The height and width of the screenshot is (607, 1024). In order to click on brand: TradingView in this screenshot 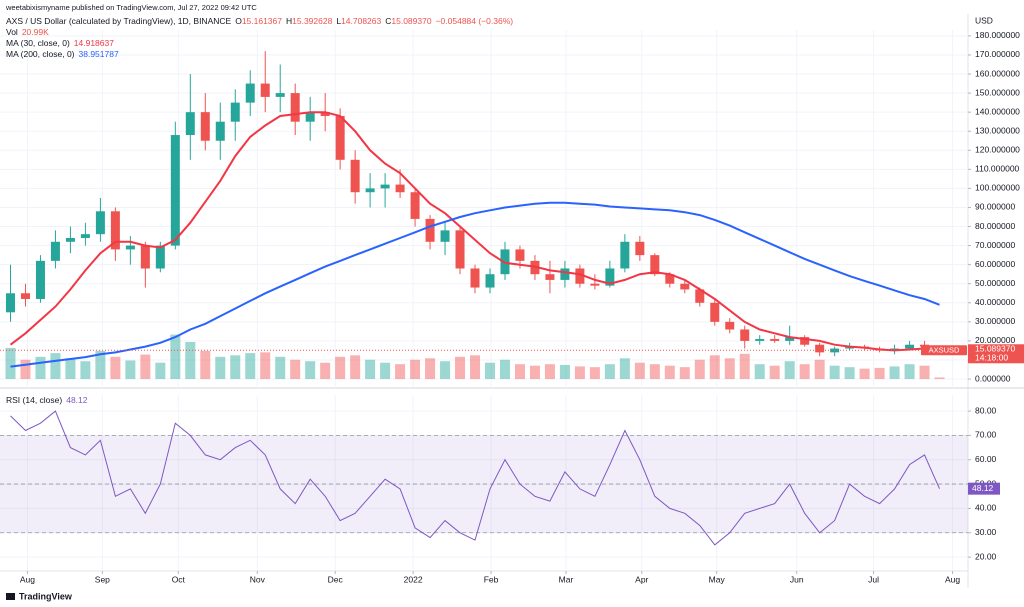, I will do `click(39, 596)`.